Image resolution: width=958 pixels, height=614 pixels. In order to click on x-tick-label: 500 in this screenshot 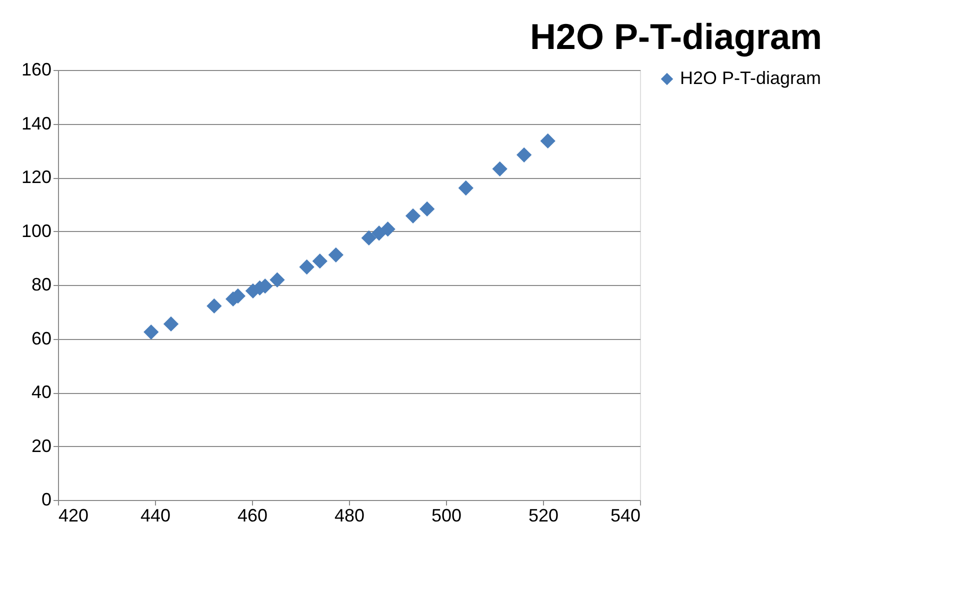, I will do `click(446, 516)`.